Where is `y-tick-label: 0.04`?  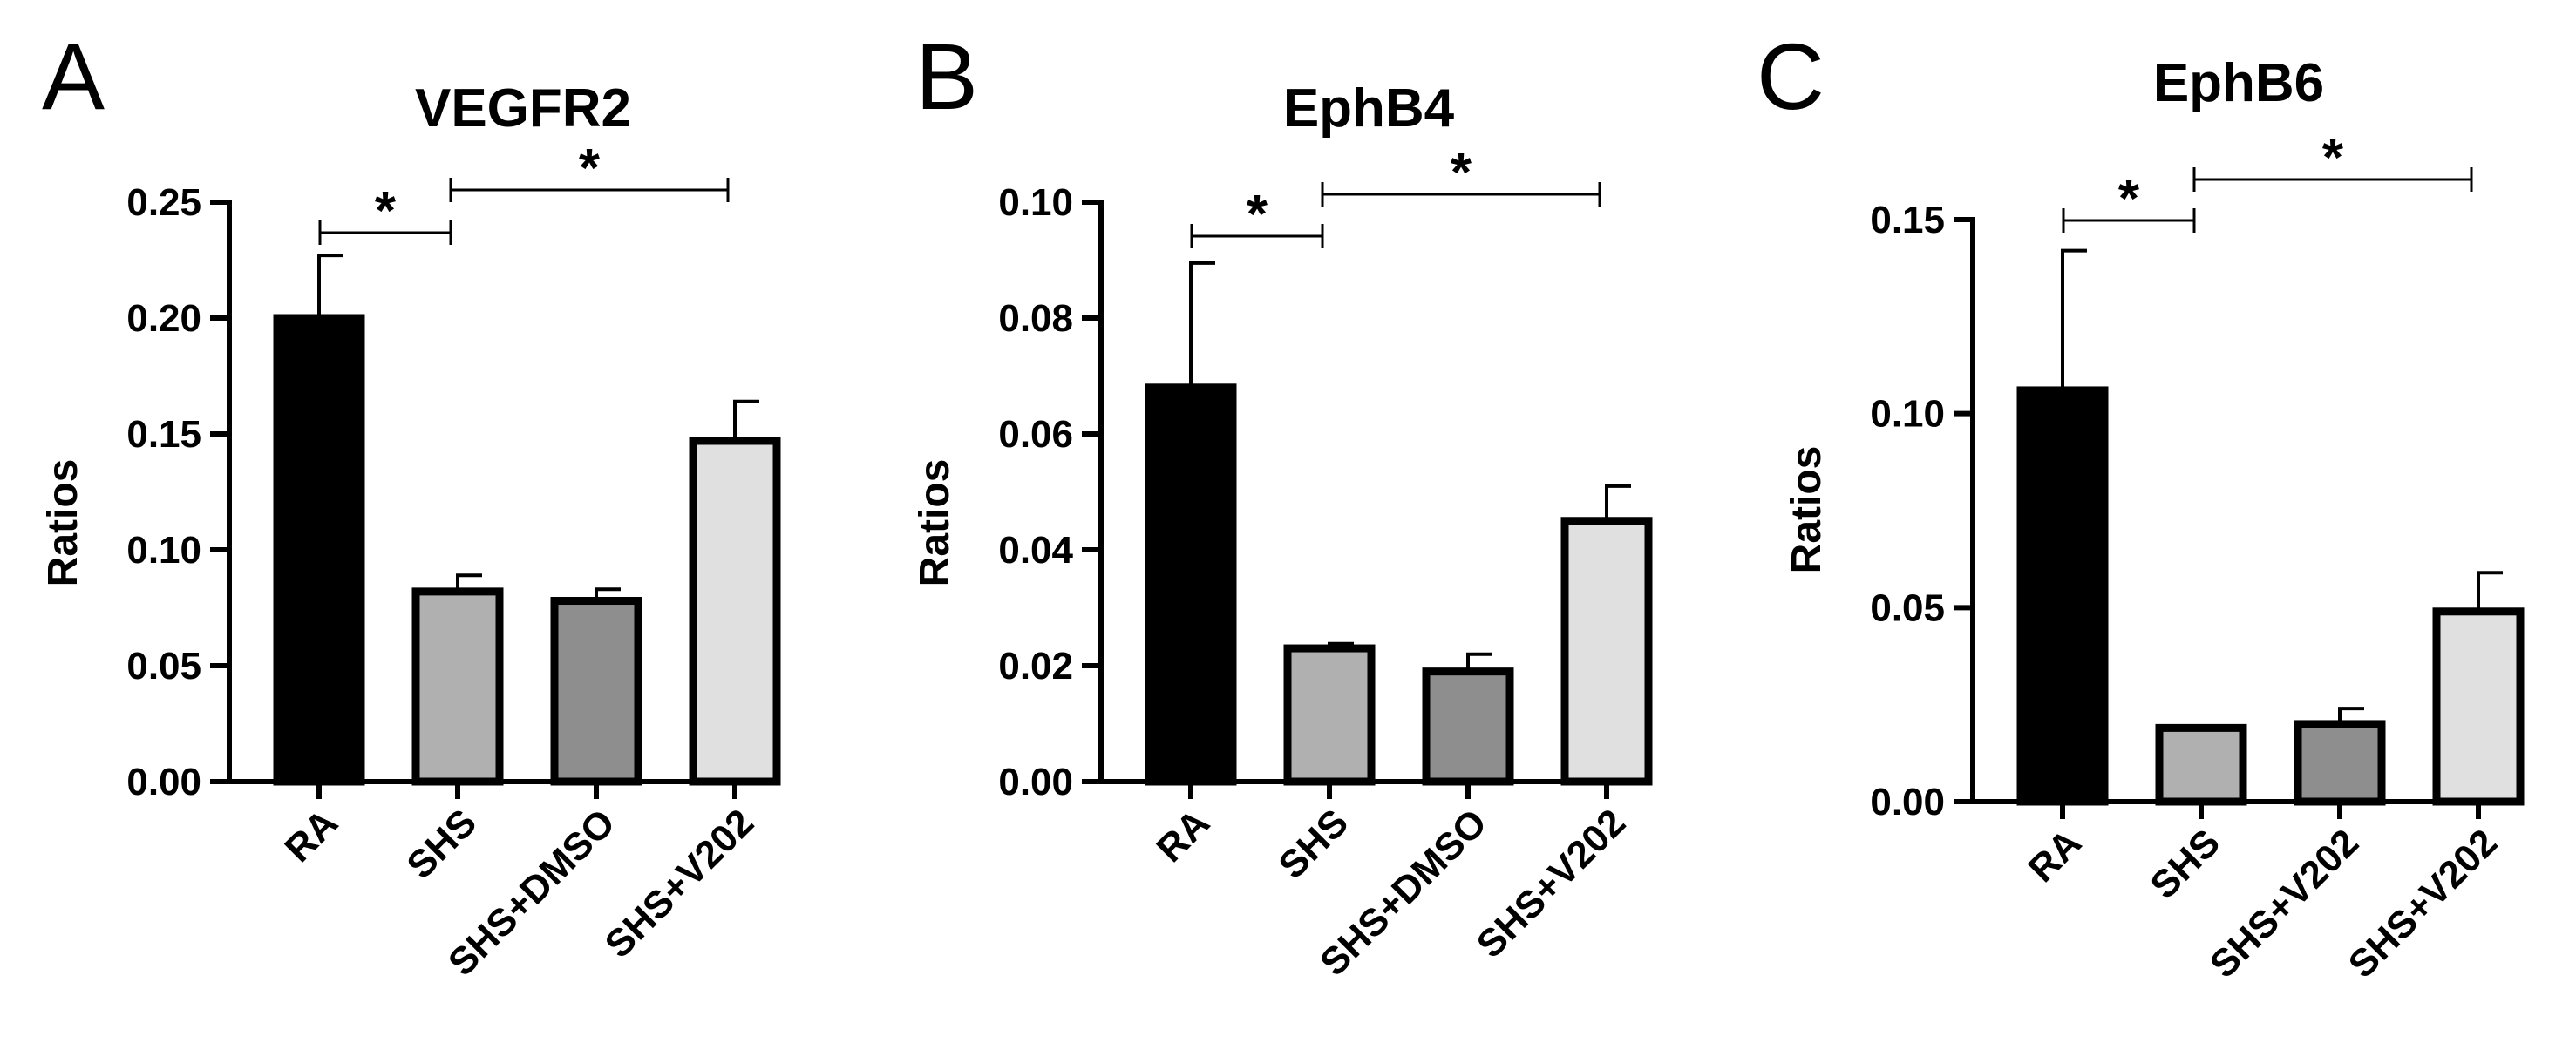 y-tick-label: 0.04 is located at coordinates (1035, 550).